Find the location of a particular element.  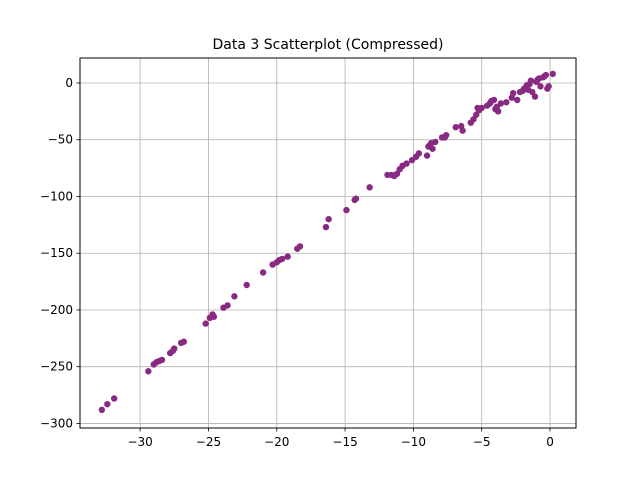

y-tick-label: −50 is located at coordinates (60, 140).